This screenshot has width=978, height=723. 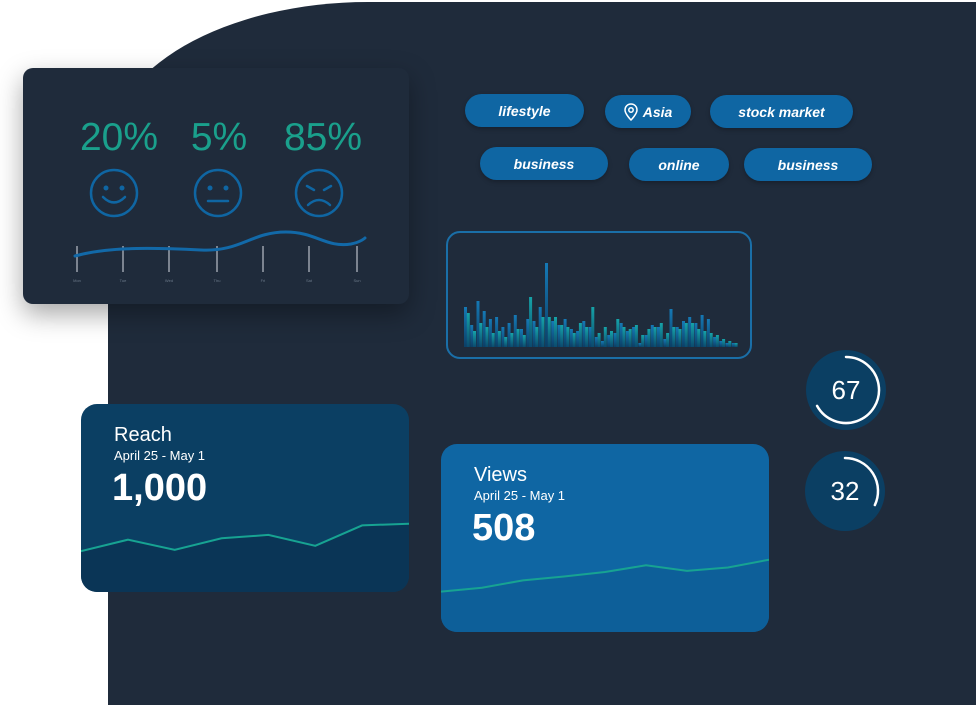 What do you see at coordinates (219, 137) in the screenshot?
I see `neutral-percentage: 5%` at bounding box center [219, 137].